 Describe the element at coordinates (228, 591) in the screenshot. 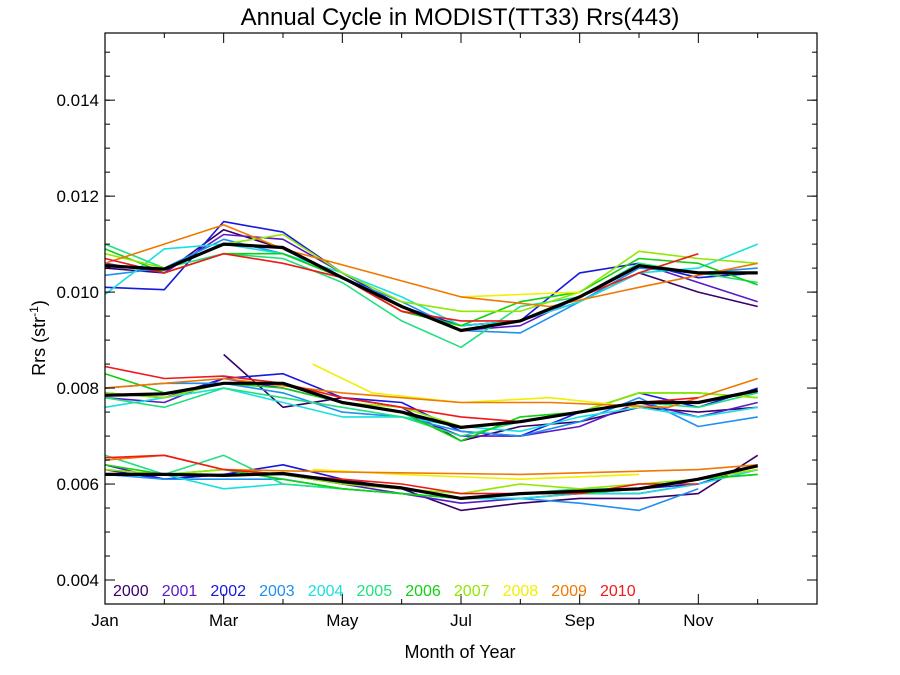

I see `legend-entry-2002: 2002` at that location.